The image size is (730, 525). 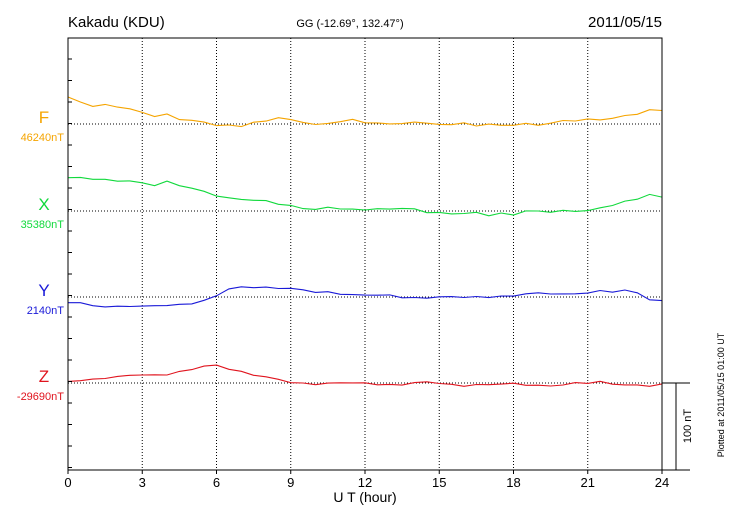 What do you see at coordinates (688, 426) in the screenshot?
I see `scale-bar-label: 100 nT` at bounding box center [688, 426].